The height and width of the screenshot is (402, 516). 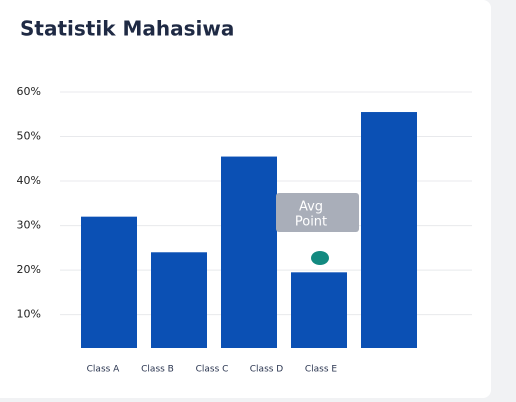 What do you see at coordinates (311, 222) in the screenshot?
I see `annotation: Point` at bounding box center [311, 222].